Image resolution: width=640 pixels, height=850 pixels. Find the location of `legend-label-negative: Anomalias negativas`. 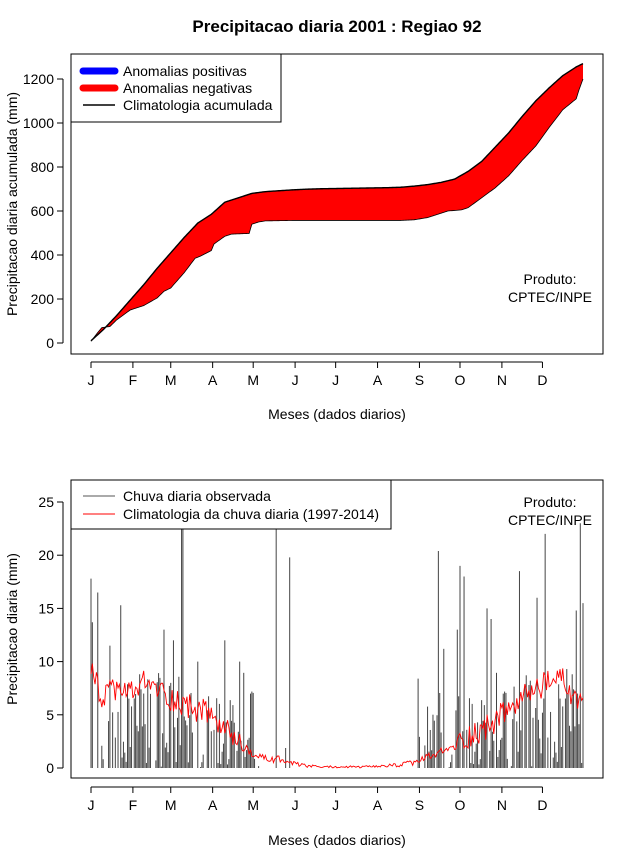

legend-label-negative: Anomalias negativas is located at coordinates (187, 88).